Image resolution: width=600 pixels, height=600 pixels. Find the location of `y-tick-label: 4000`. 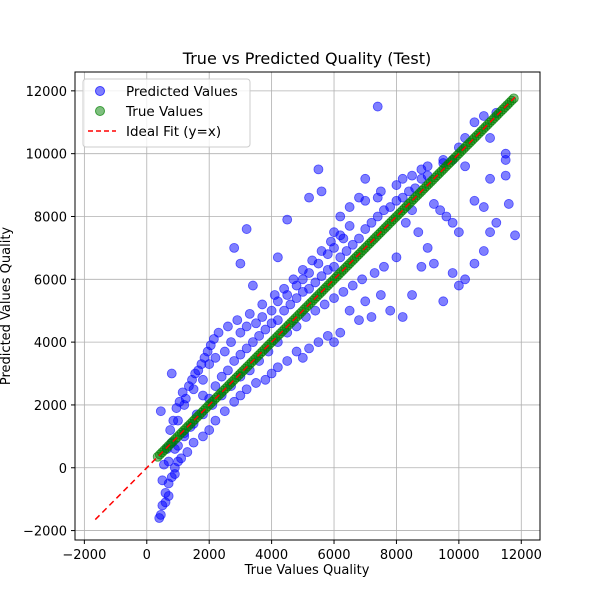

y-tick-label: 4000 is located at coordinates (50, 343).